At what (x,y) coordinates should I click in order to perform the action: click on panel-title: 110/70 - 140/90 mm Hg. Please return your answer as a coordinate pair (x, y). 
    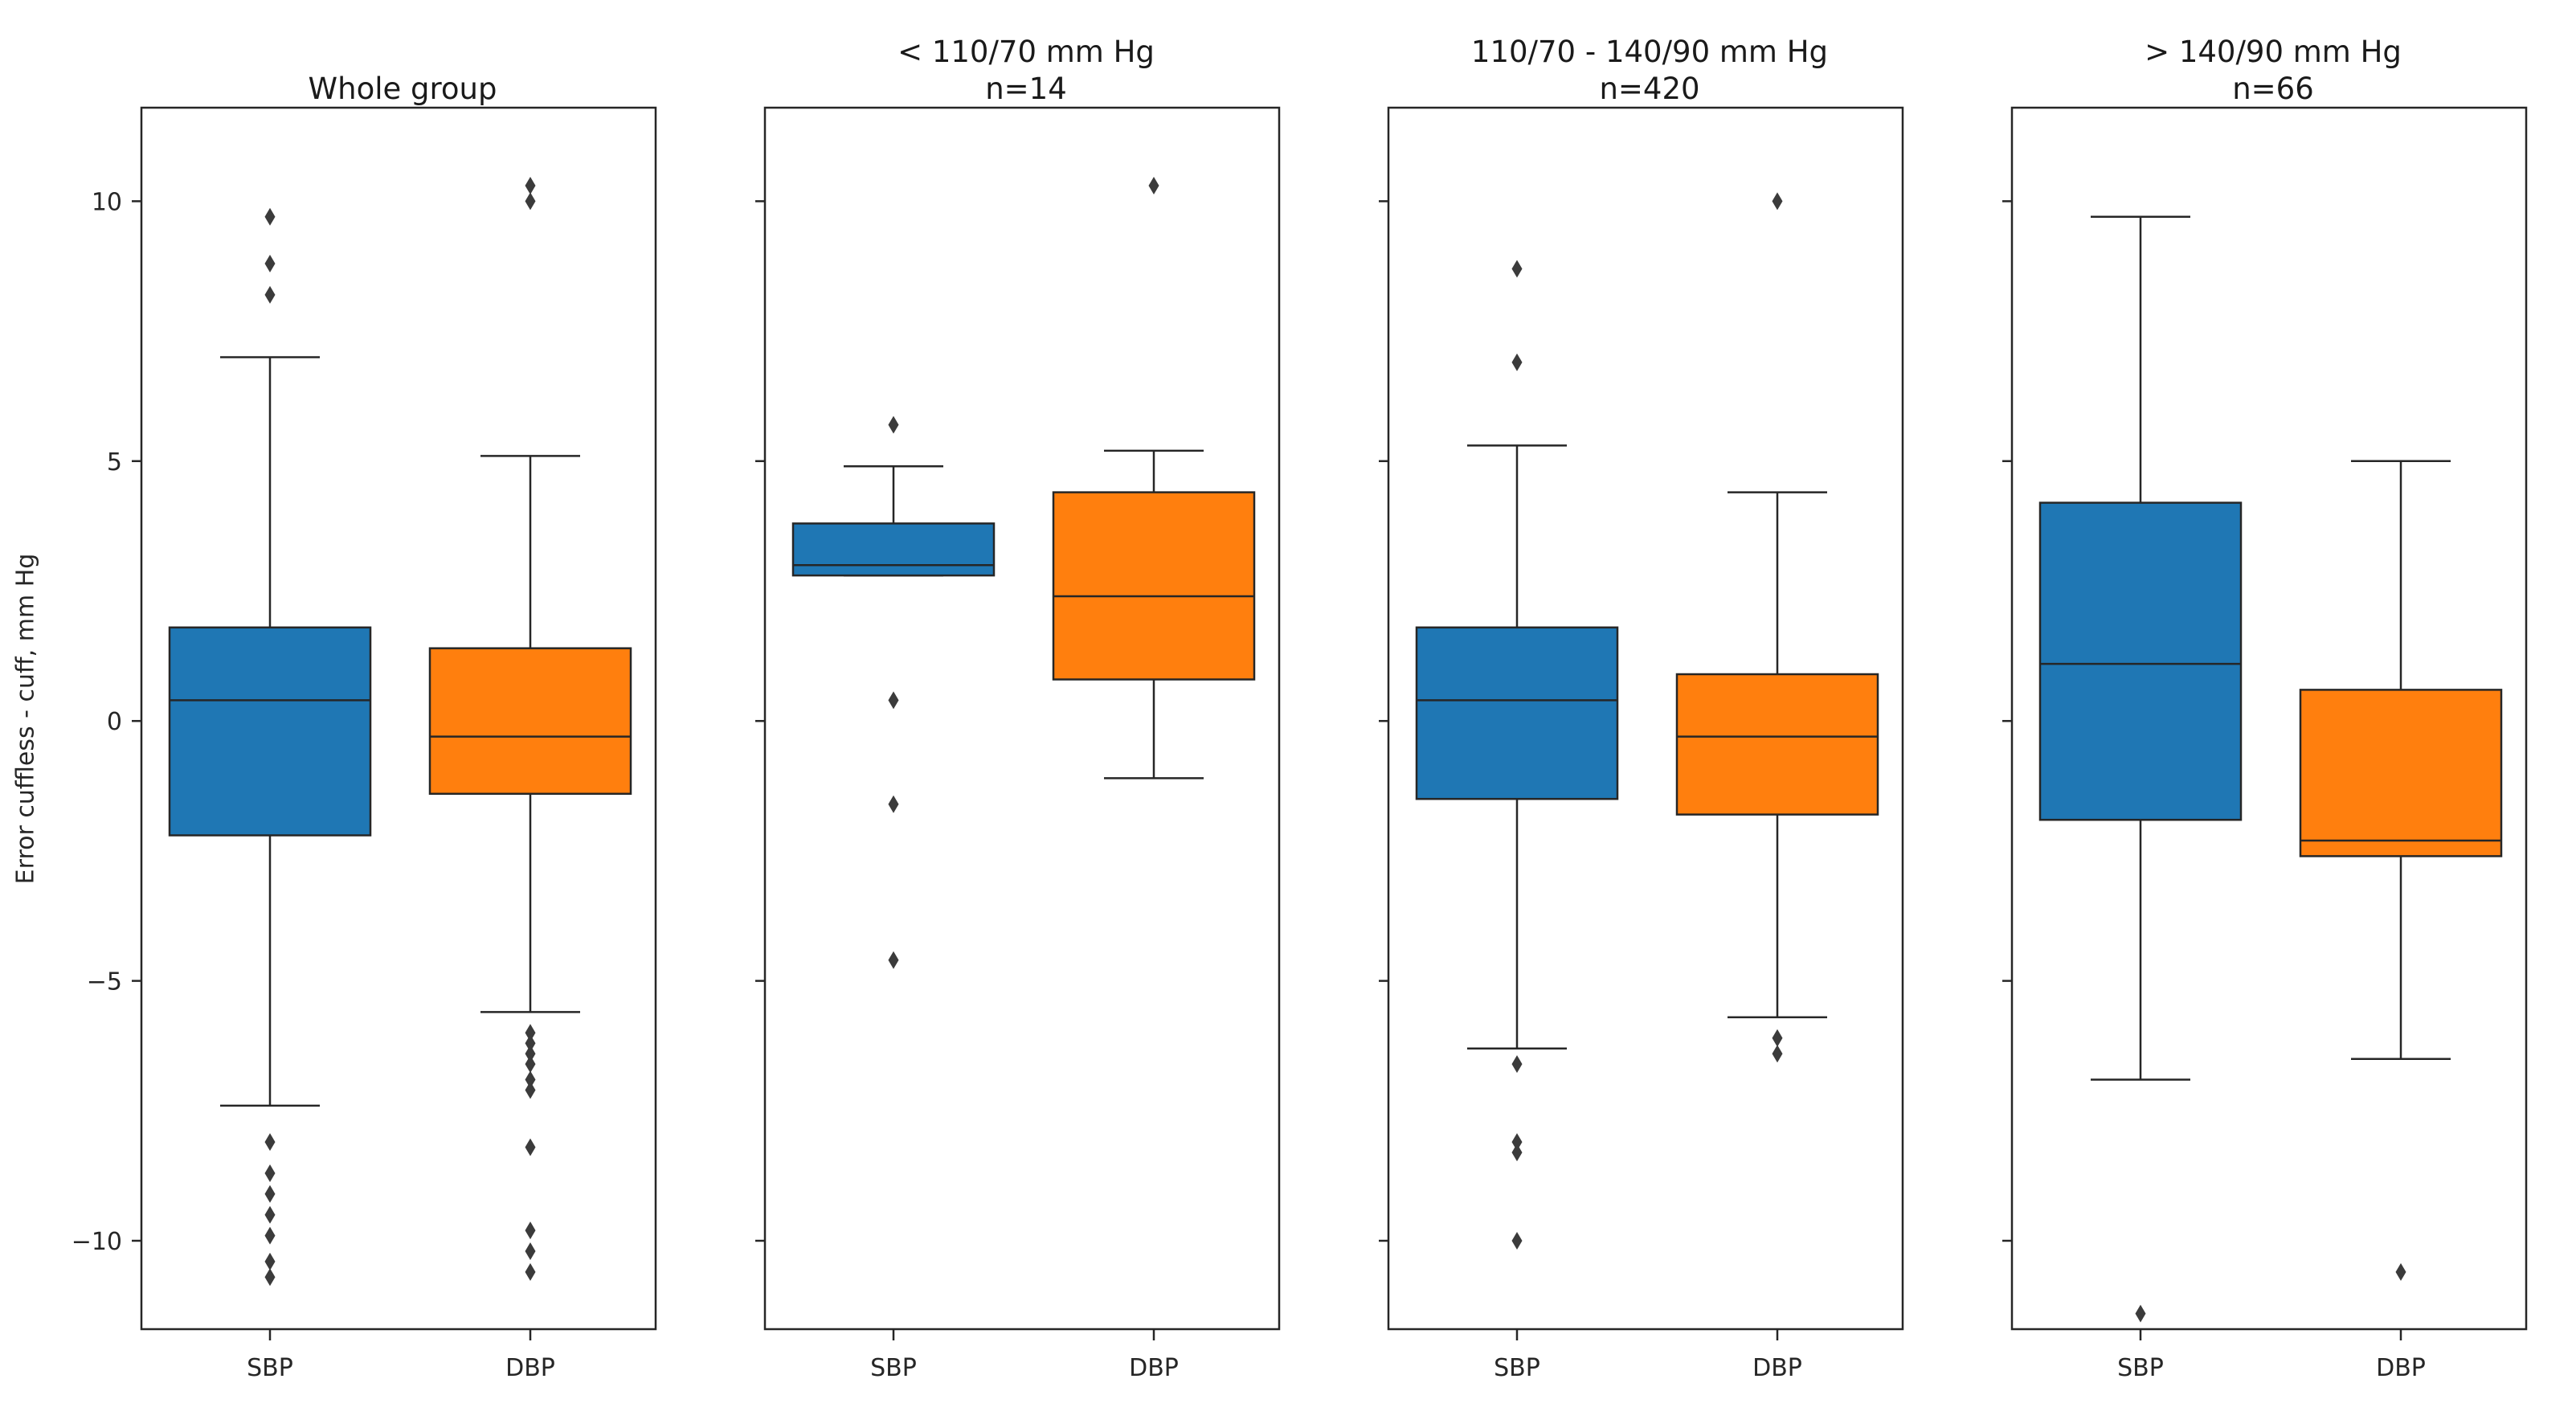
    Looking at the image, I should click on (1649, 52).